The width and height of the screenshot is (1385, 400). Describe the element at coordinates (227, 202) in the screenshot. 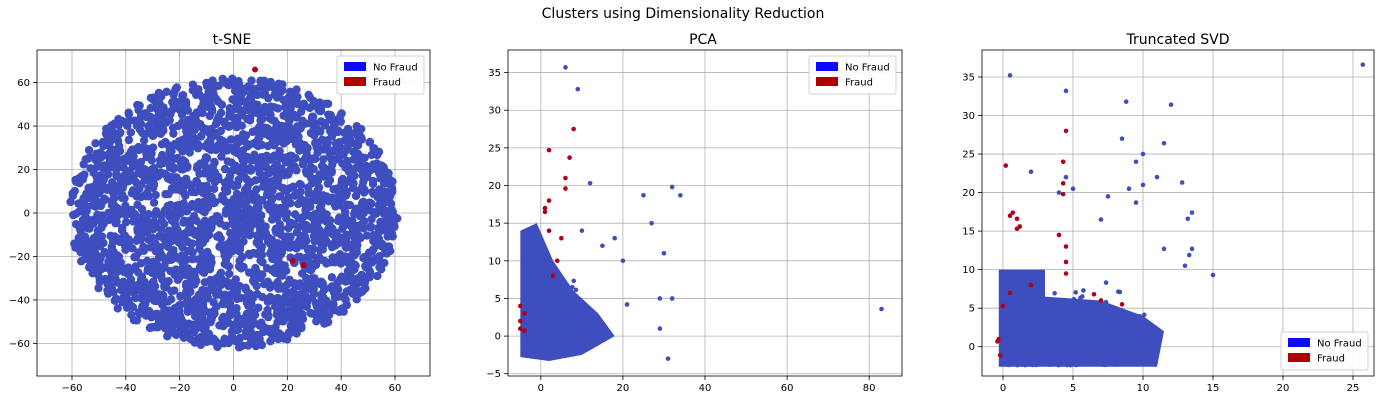

I see `tsne-no-fraud-series` at that location.